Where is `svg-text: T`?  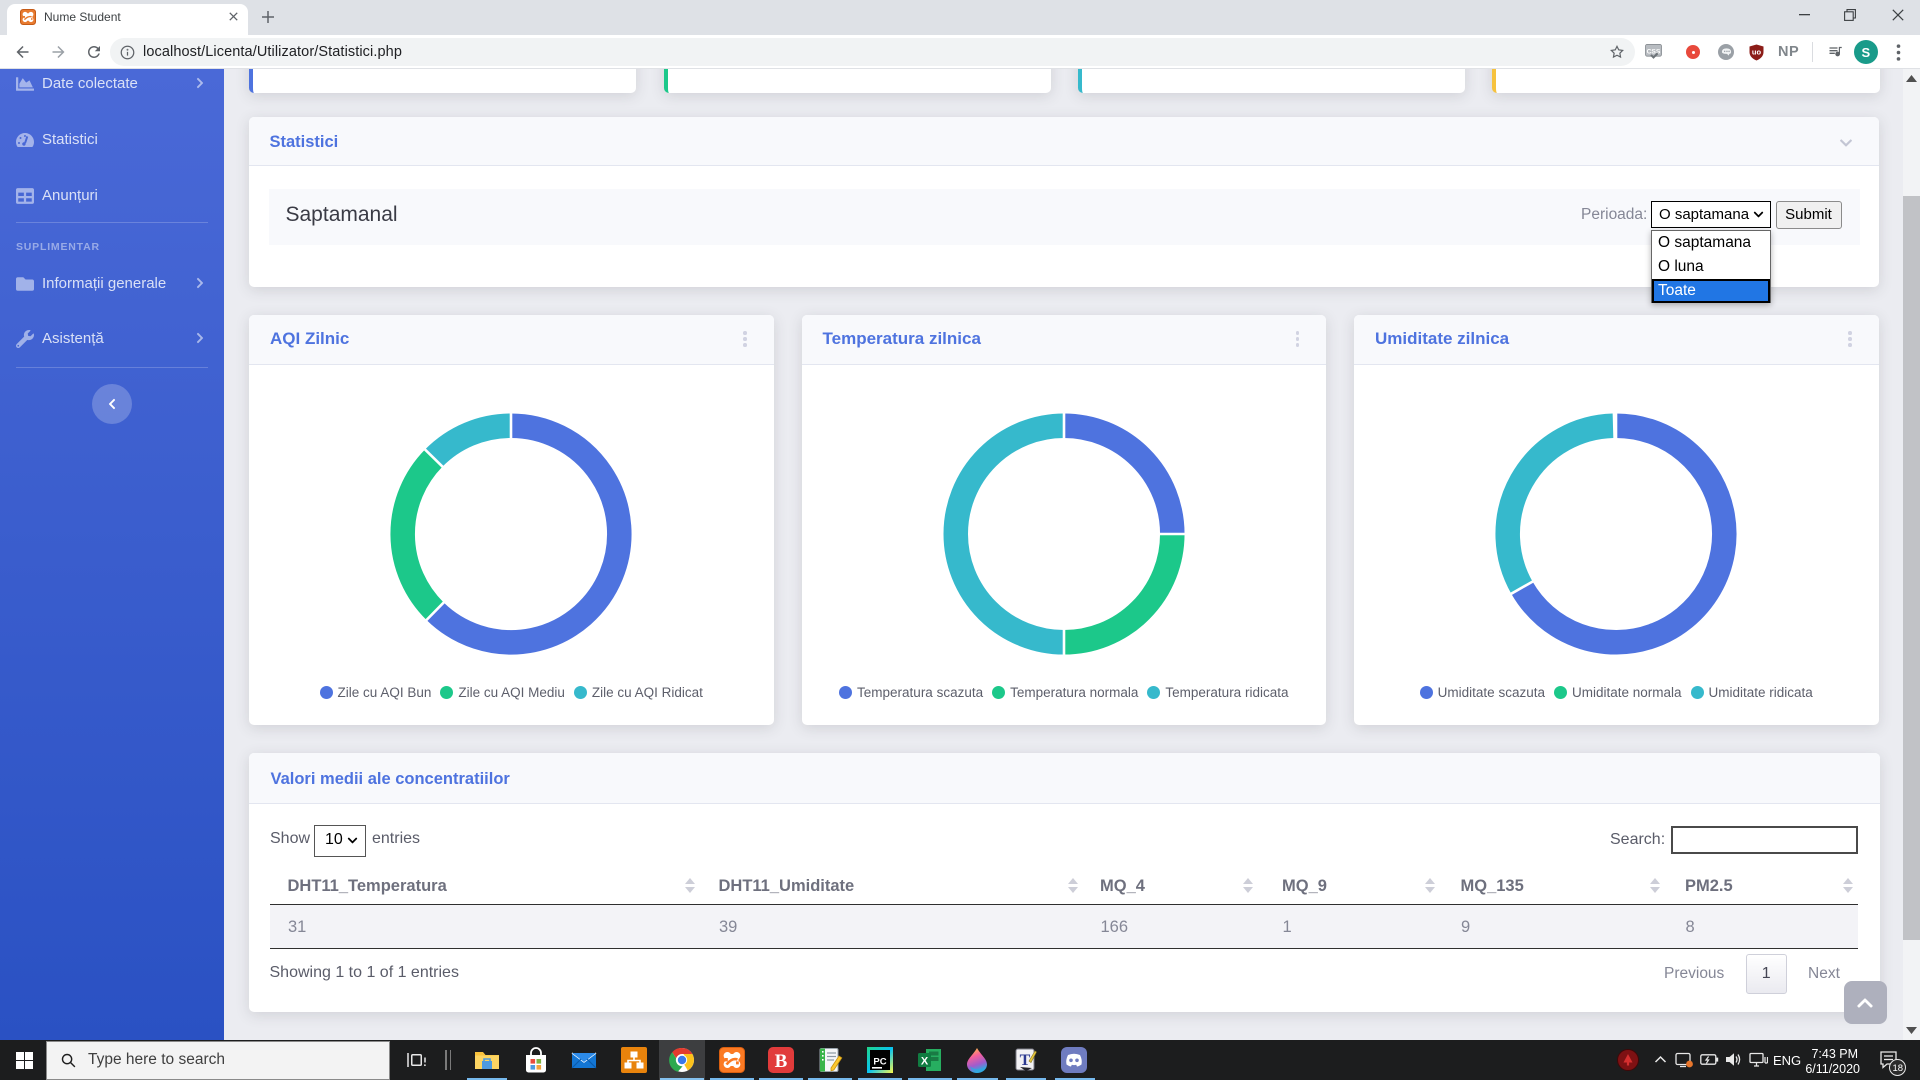
svg-text: T is located at coordinates (1025, 1060).